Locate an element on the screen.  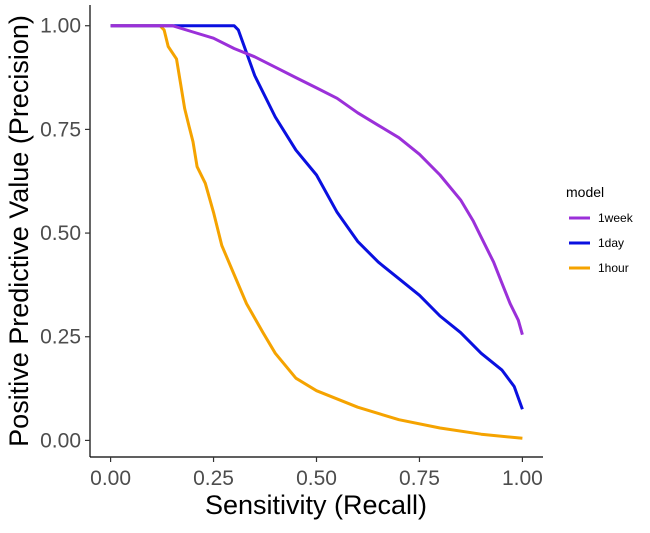
legend-title: model is located at coordinates (585, 192).